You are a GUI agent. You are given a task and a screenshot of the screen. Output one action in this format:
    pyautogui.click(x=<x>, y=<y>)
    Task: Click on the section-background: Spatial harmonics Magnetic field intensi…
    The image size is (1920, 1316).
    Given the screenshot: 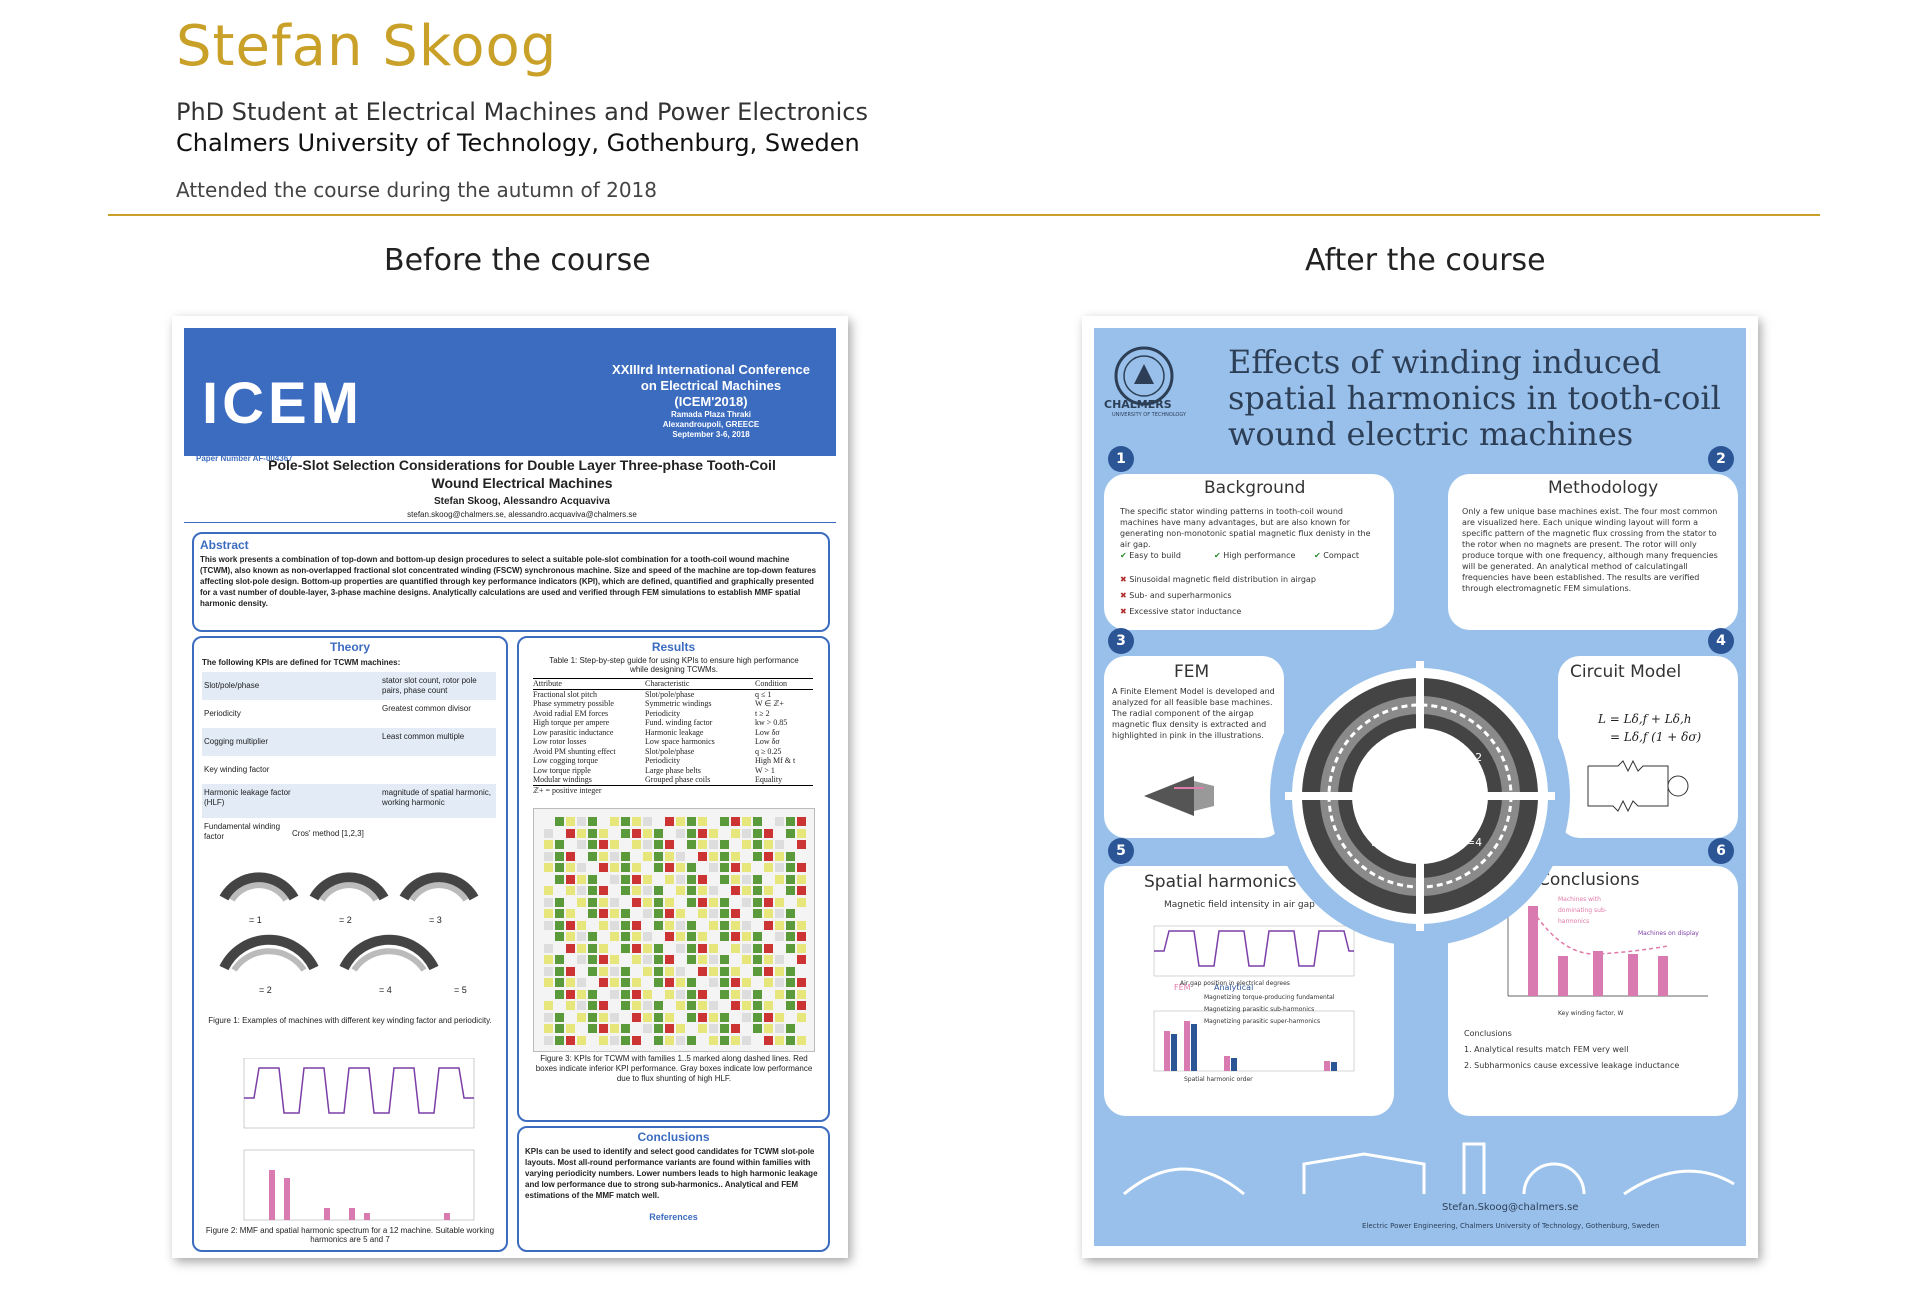 What is the action you would take?
    pyautogui.click(x=1249, y=991)
    